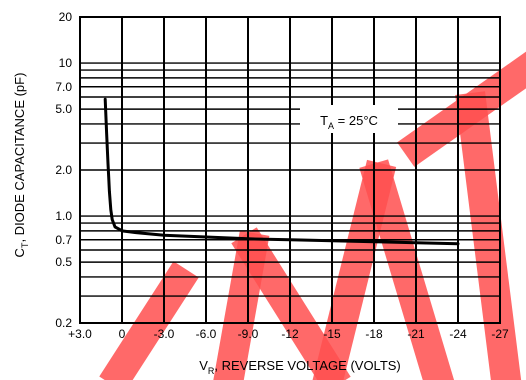  What do you see at coordinates (374, 334) in the screenshot?
I see `x-tick-label-7: -18` at bounding box center [374, 334].